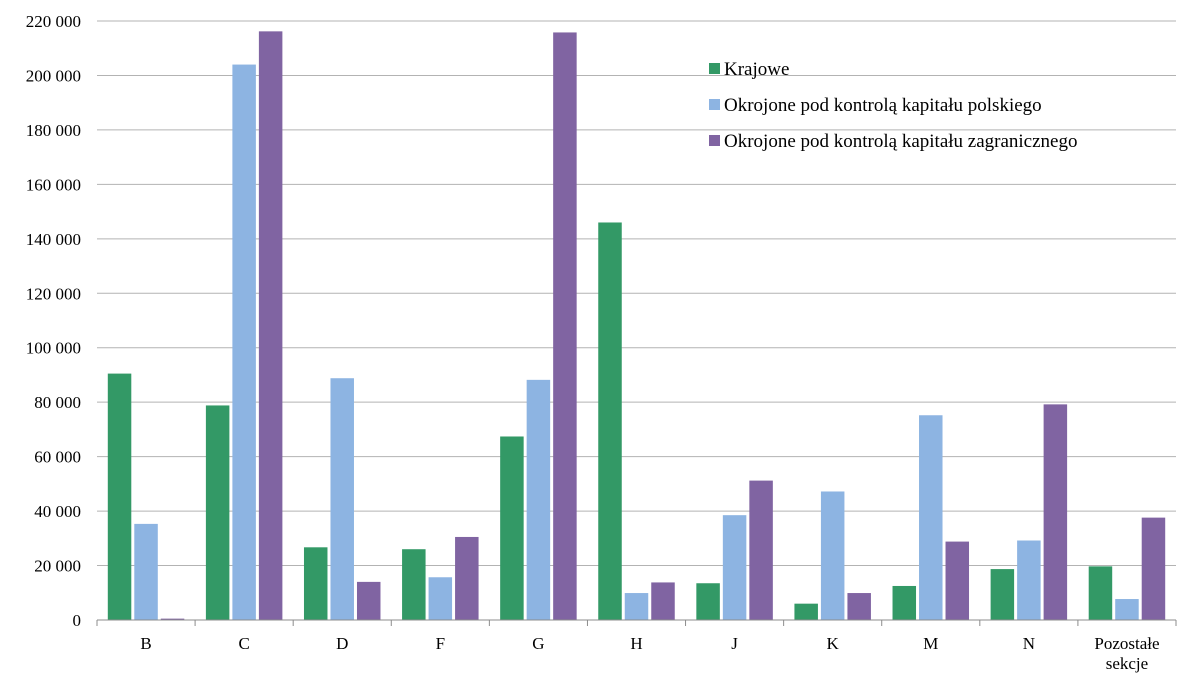 The height and width of the screenshot is (677, 1180). Describe the element at coordinates (57, 457) in the screenshot. I see `y-tick-label: 60 000` at that location.